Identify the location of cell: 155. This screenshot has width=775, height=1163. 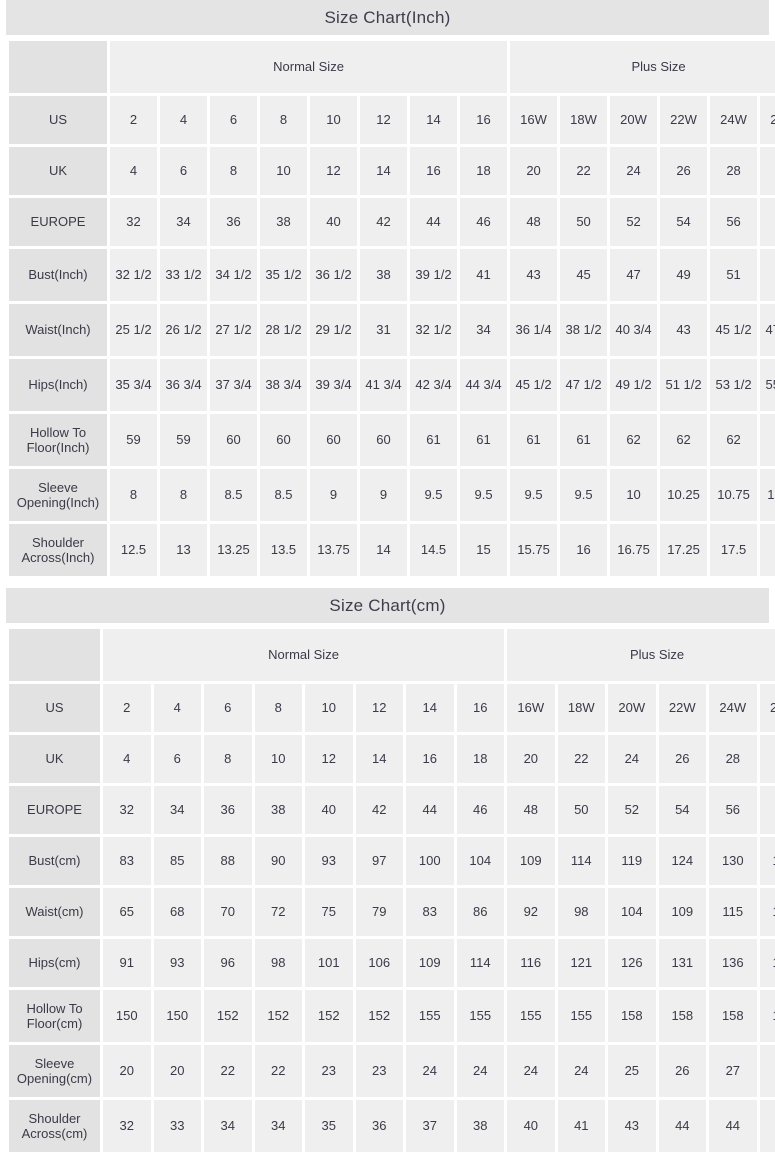
(430, 1016).